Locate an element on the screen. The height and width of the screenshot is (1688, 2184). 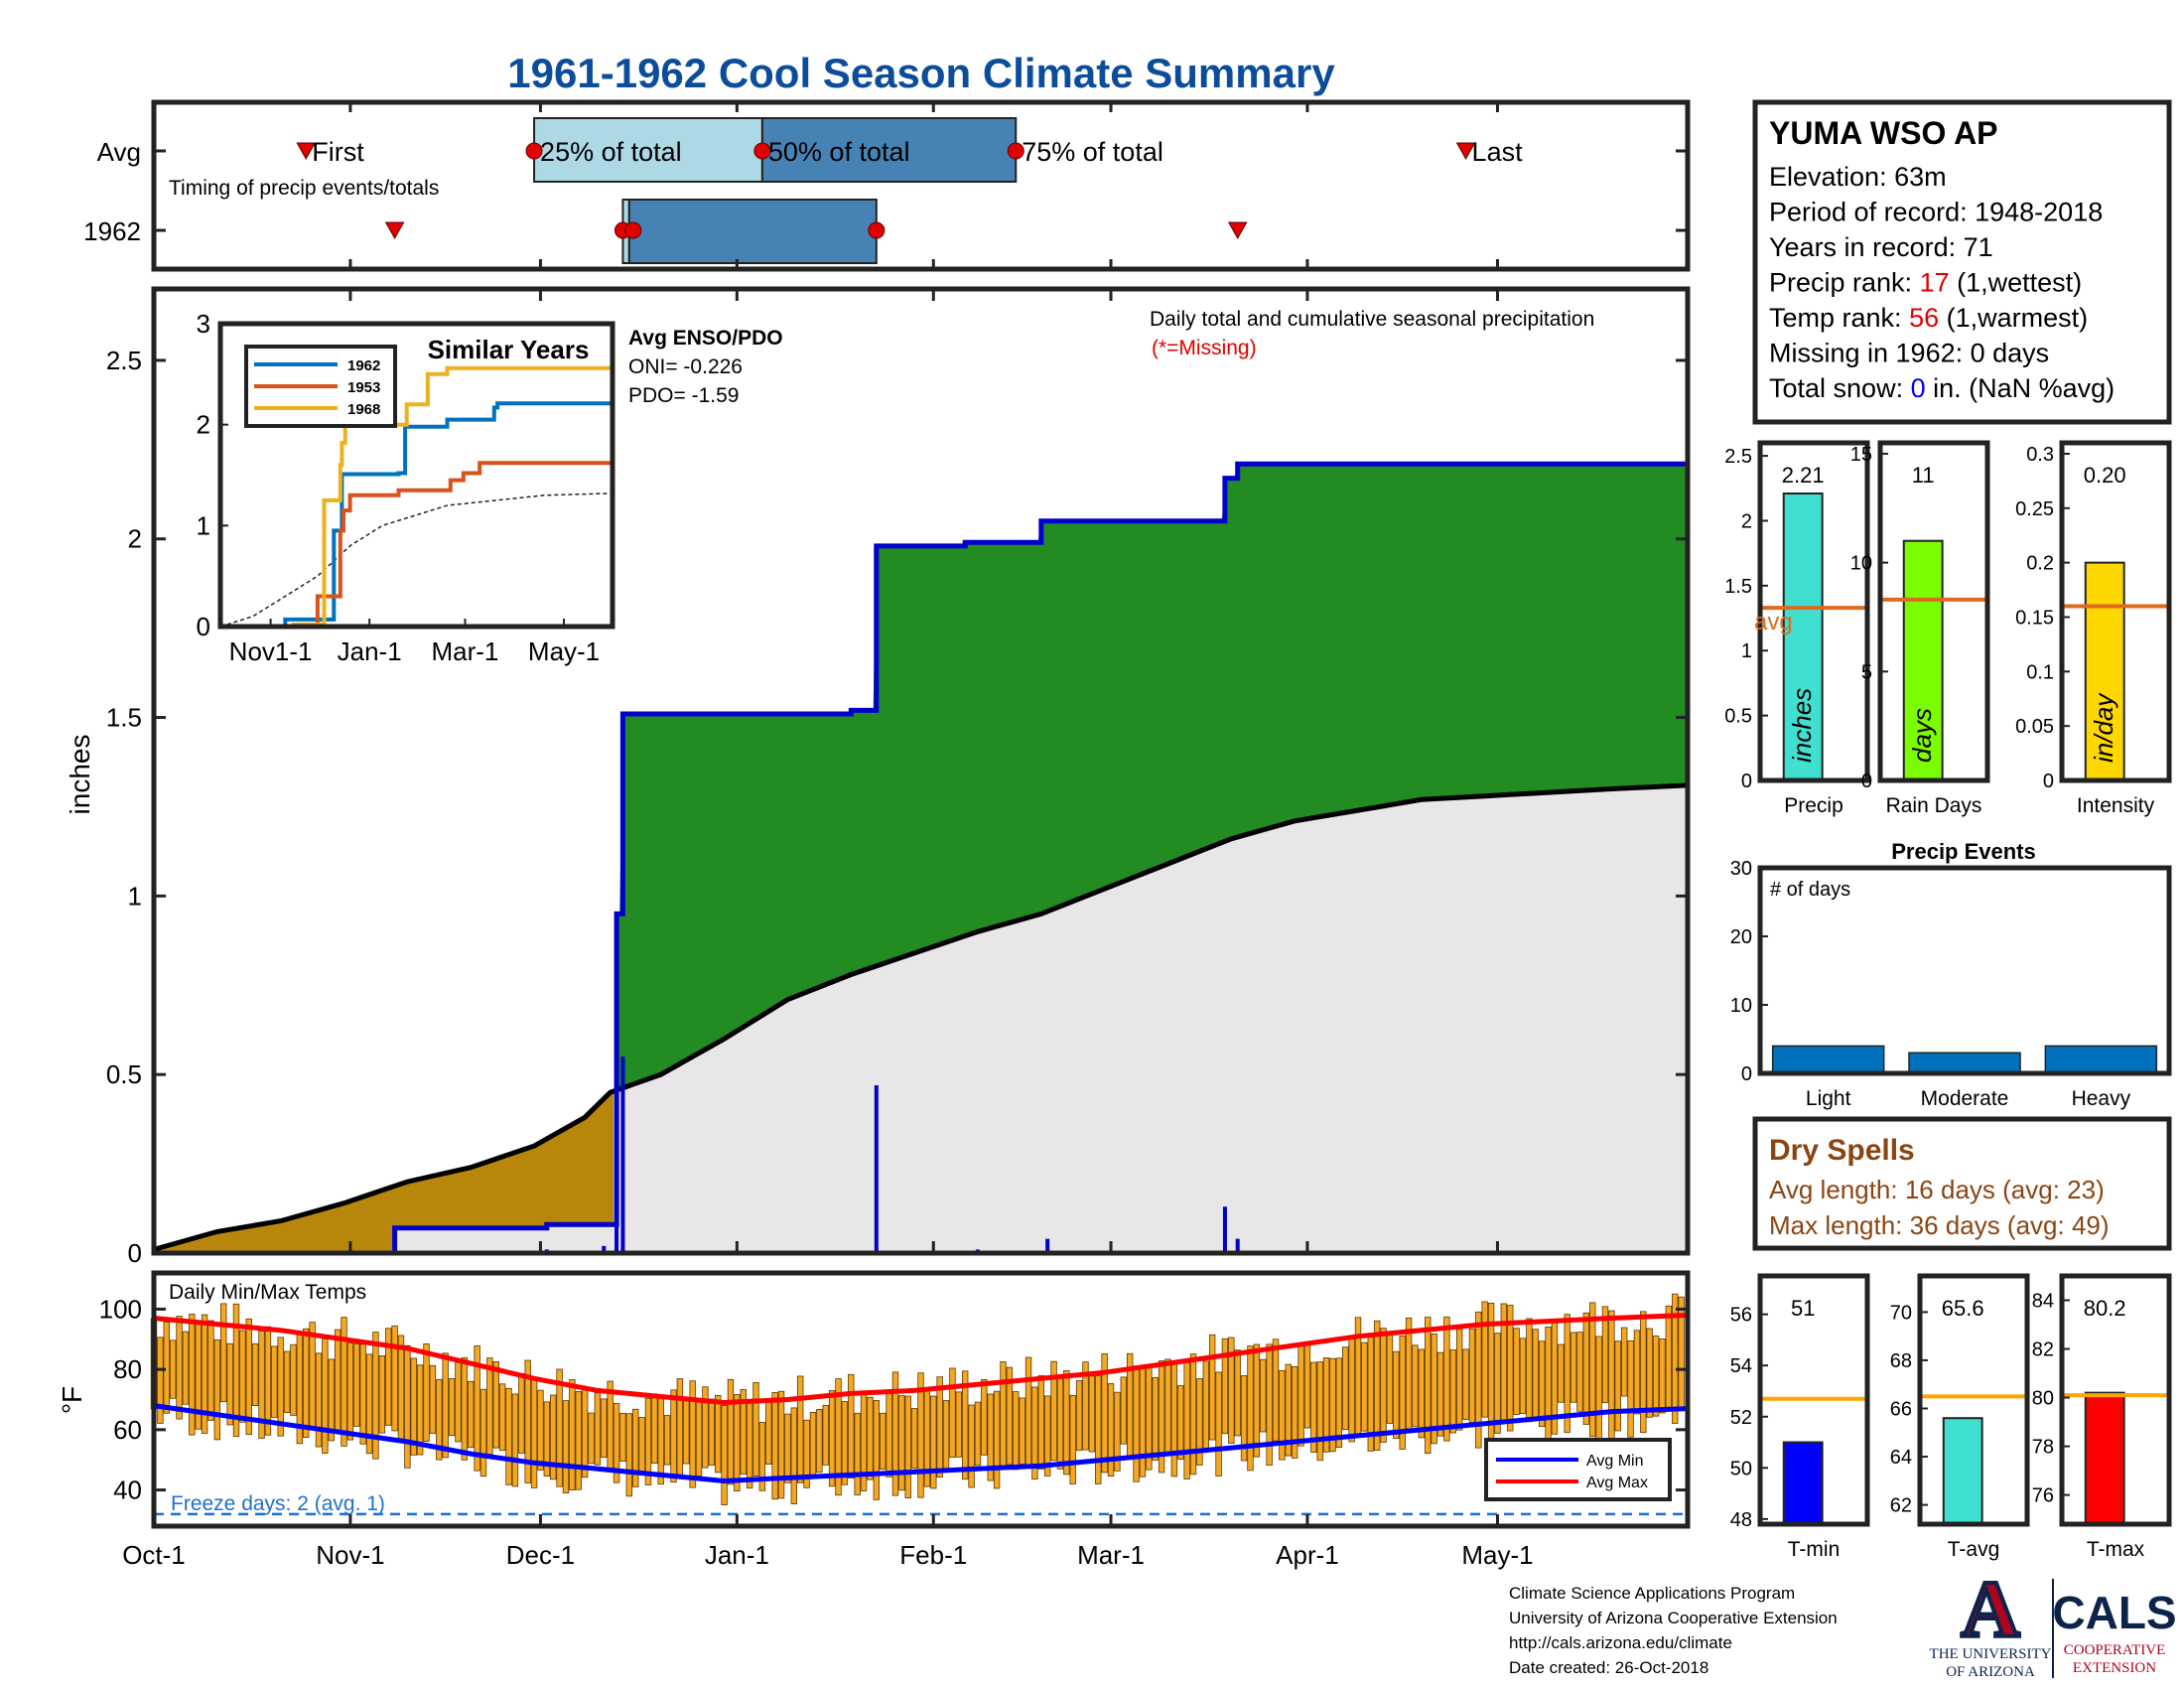
temps-title: Daily Min/Max Temps is located at coordinates (267, 1292).